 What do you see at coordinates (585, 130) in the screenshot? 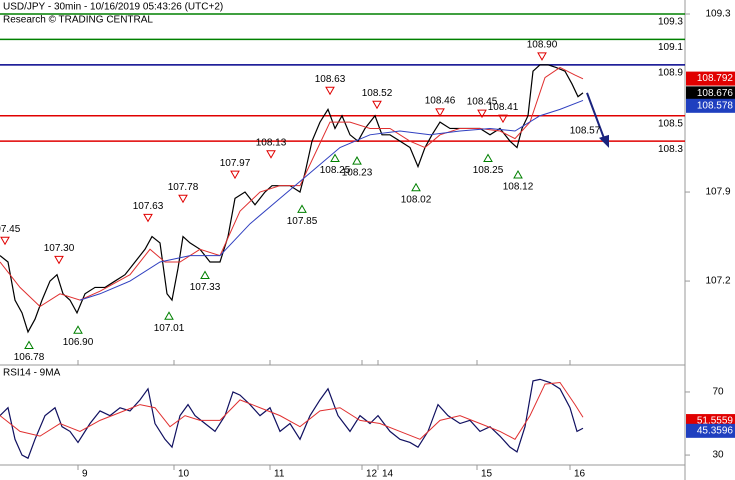
I see `target-label: 108.57` at bounding box center [585, 130].